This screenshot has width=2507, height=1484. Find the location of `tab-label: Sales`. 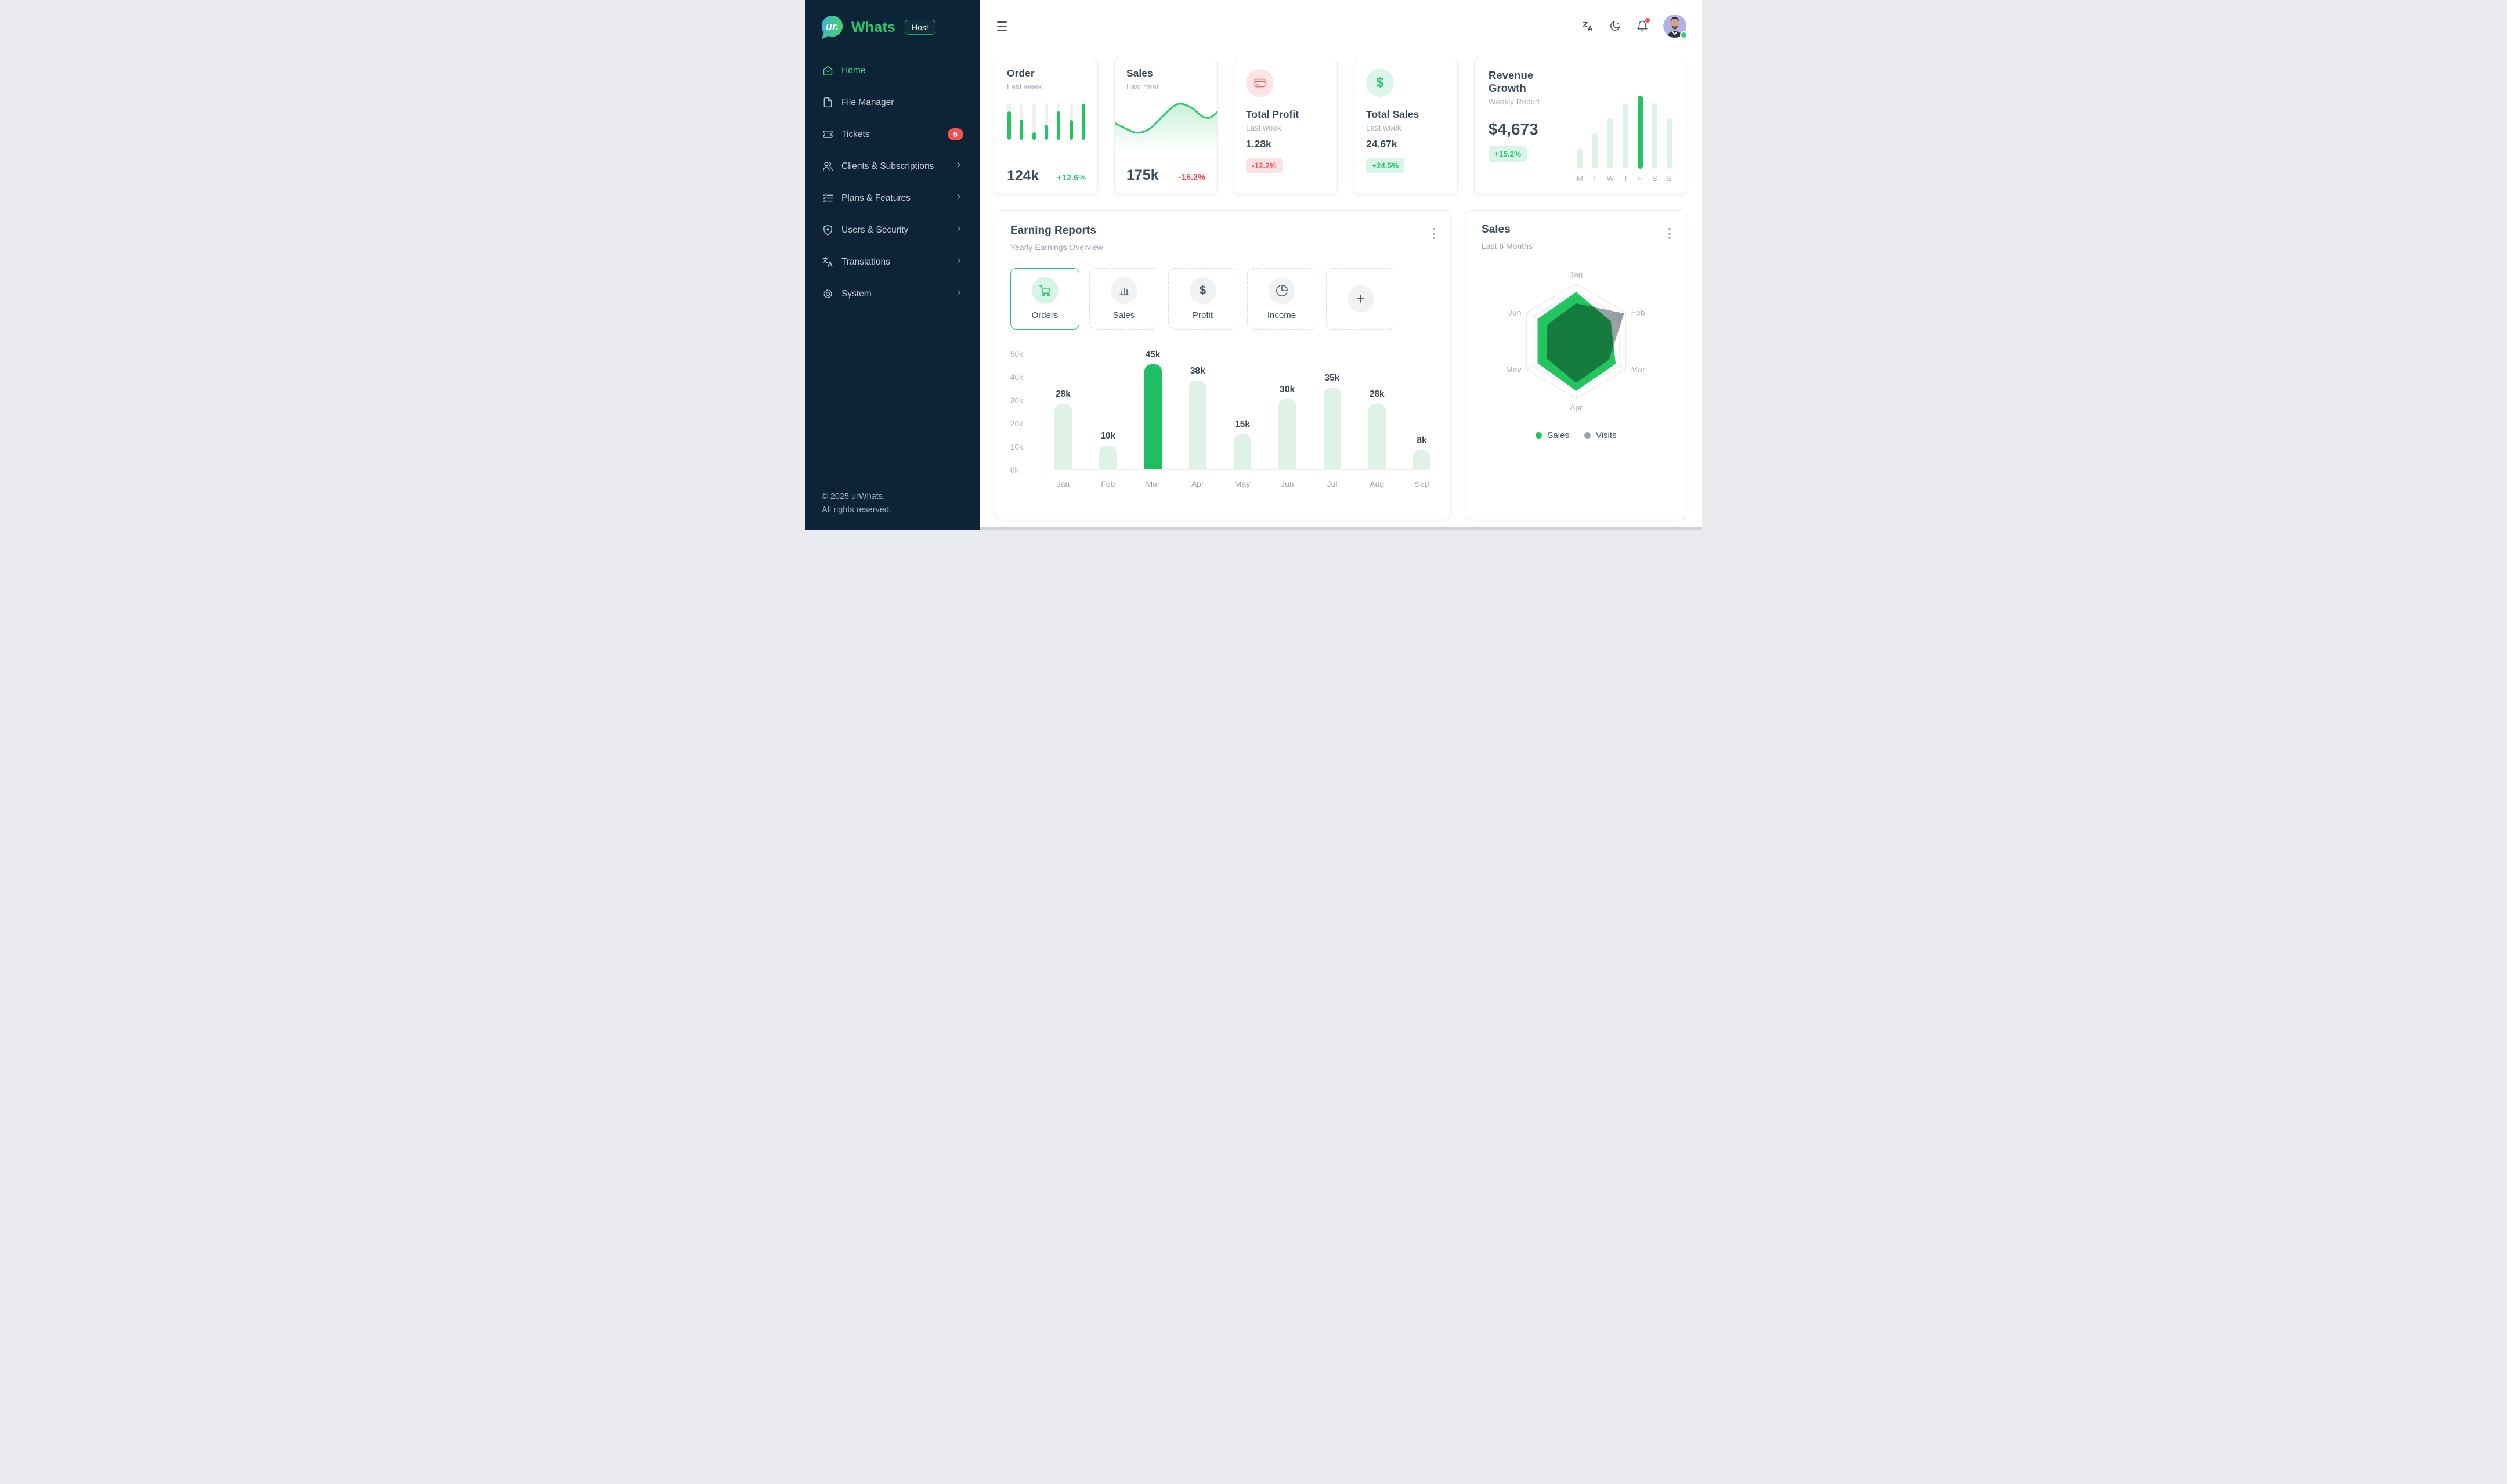

tab-label: Sales is located at coordinates (1123, 315).